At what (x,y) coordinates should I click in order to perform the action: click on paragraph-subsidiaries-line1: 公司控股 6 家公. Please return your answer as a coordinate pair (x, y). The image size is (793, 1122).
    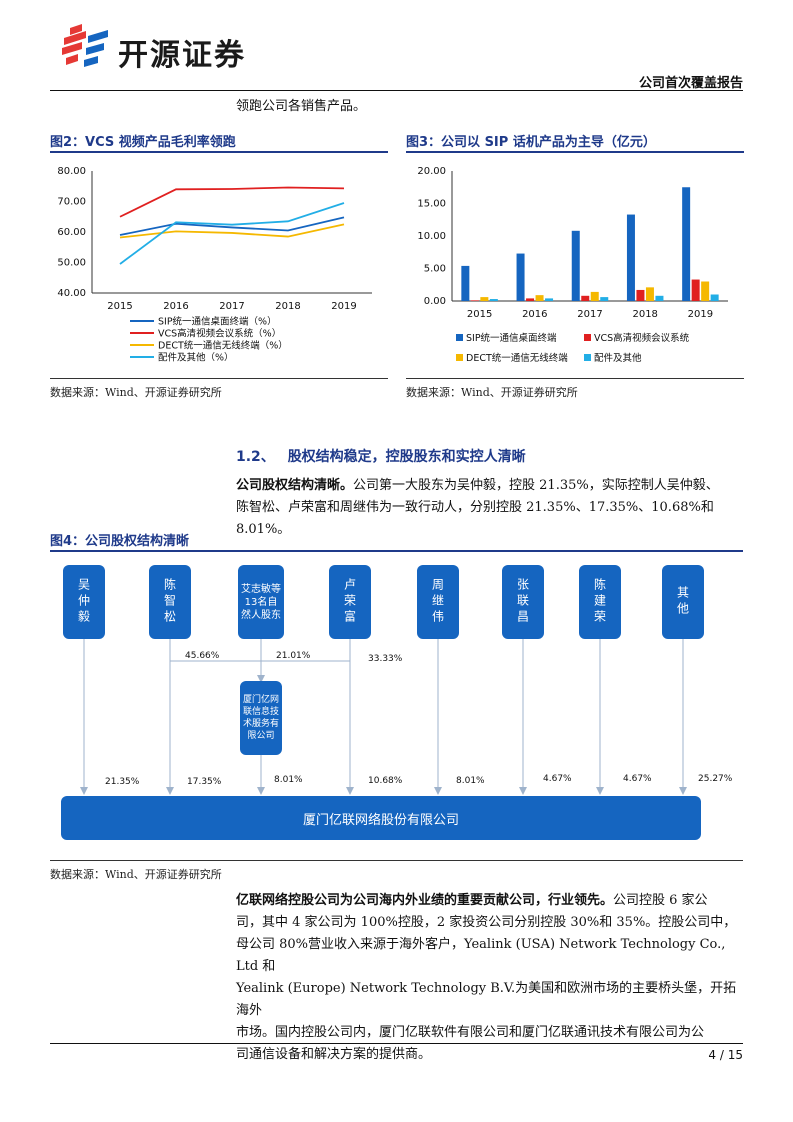
    Looking at the image, I should click on (660, 900).